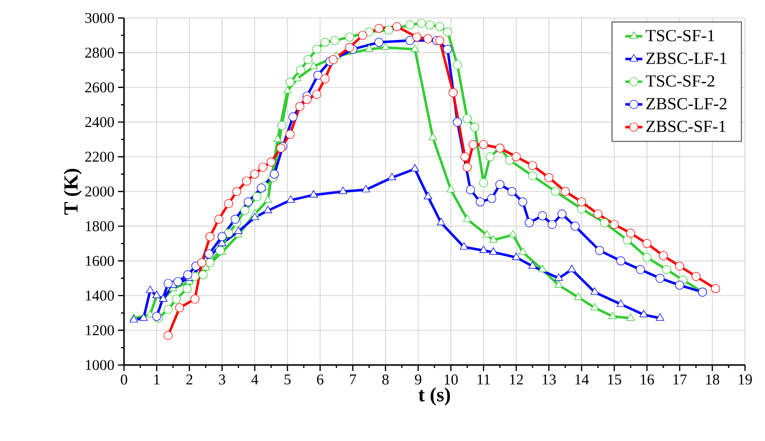 The width and height of the screenshot is (765, 441). What do you see at coordinates (451, 379) in the screenshot?
I see `x-tick-label: 10` at bounding box center [451, 379].